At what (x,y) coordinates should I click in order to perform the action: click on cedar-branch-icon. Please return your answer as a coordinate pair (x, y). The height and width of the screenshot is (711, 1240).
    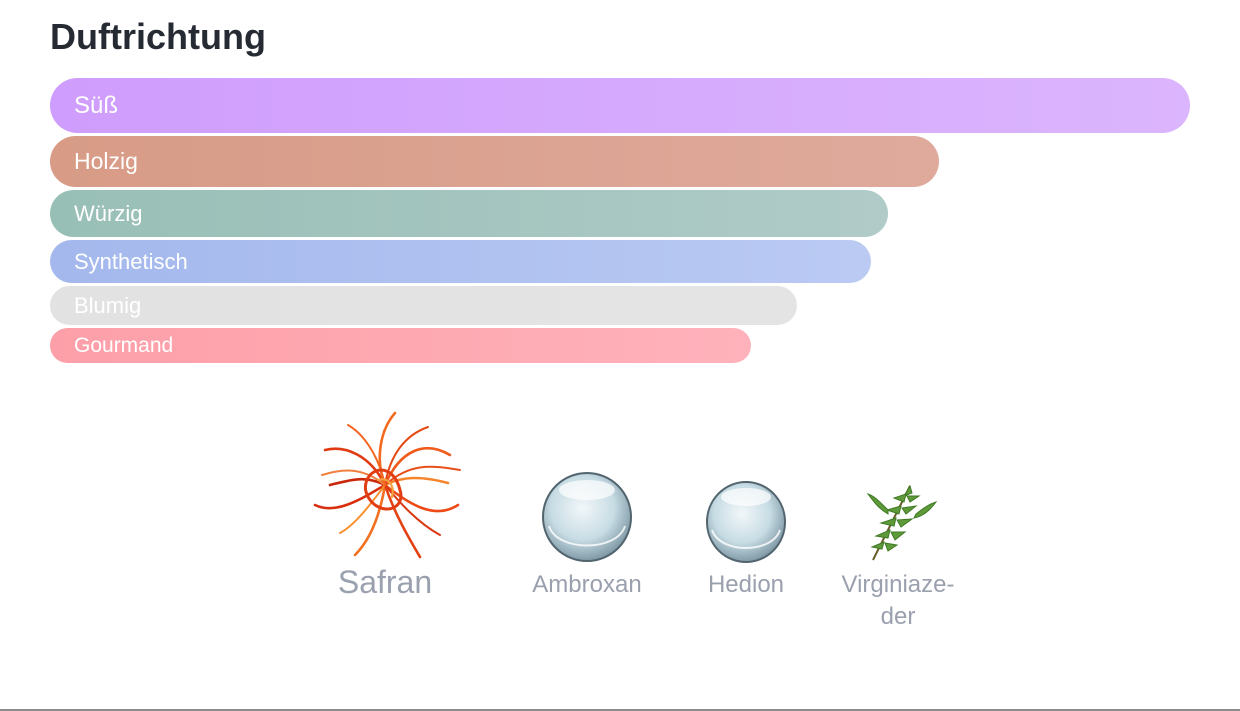
    Looking at the image, I should click on (902, 522).